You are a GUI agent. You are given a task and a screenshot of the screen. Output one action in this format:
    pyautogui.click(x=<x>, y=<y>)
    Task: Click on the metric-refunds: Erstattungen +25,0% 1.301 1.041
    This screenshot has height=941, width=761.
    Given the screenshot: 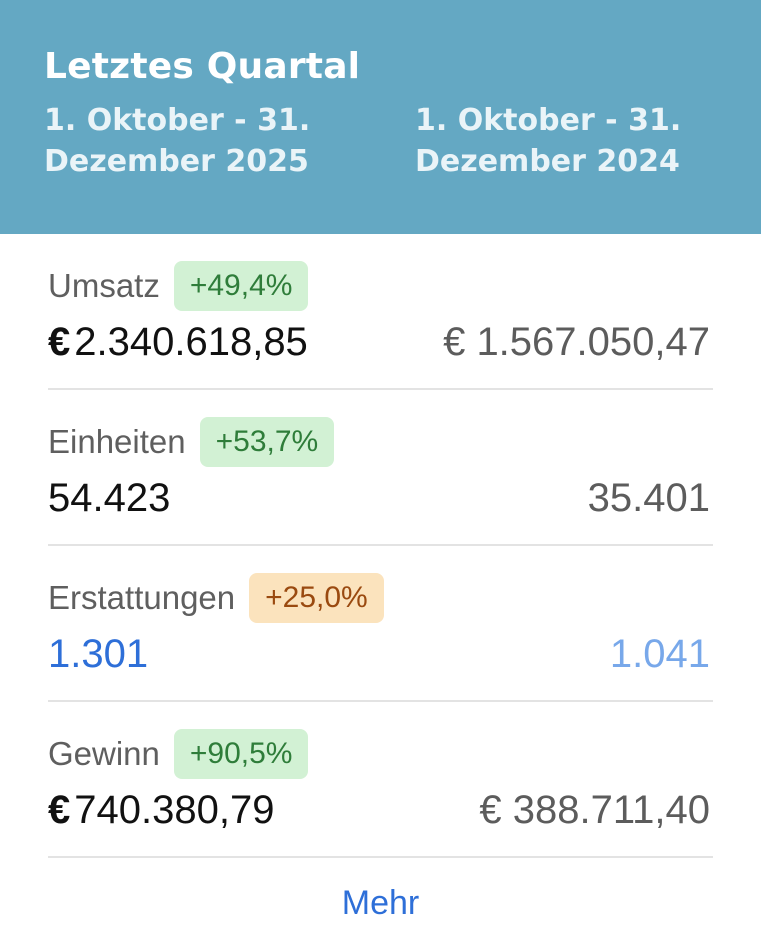 What is the action you would take?
    pyautogui.click(x=380, y=624)
    